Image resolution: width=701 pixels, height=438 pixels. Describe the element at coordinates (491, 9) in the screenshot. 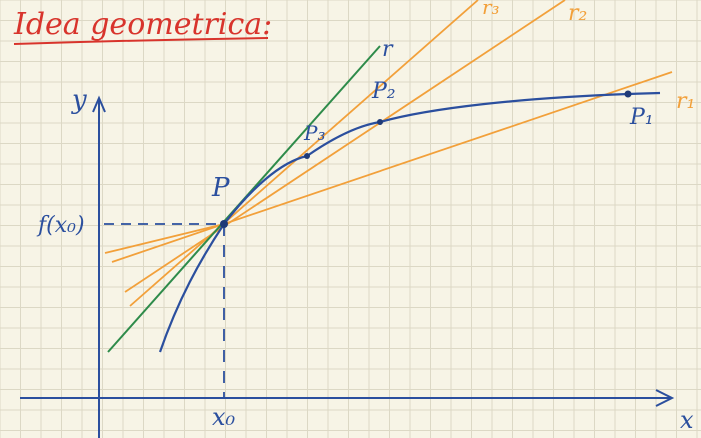

I see `secant-r3-label: r₃` at that location.